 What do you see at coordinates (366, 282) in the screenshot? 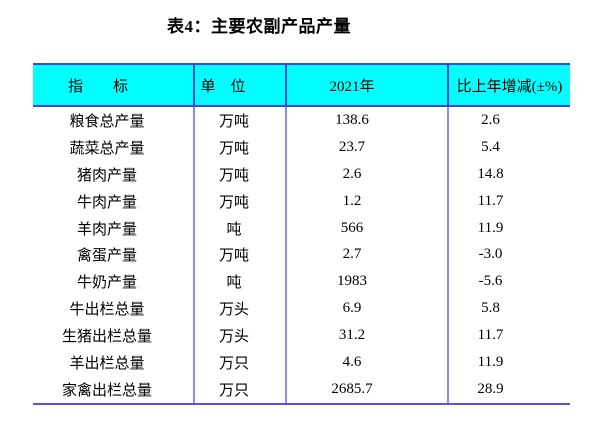
I see `cell-value: 1983` at bounding box center [366, 282].